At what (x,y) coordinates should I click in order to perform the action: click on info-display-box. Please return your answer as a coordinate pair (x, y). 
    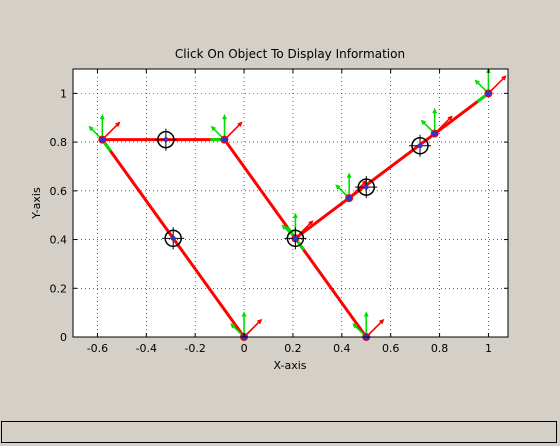
    Looking at the image, I should click on (279, 432).